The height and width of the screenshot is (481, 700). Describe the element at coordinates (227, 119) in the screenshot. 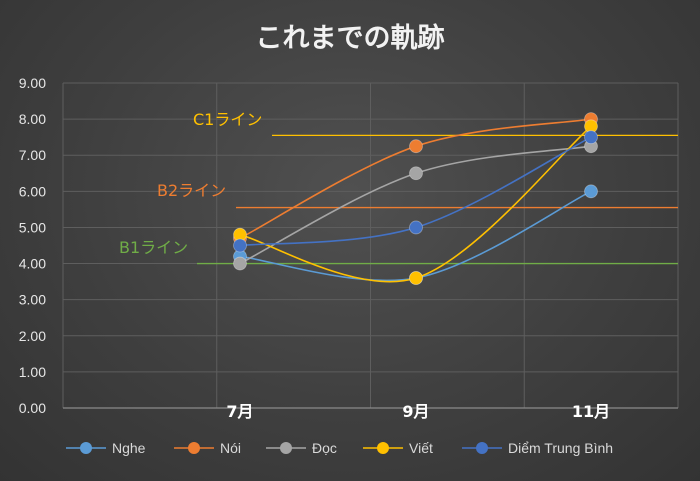

I see `reference-line-label: C1ライン` at that location.